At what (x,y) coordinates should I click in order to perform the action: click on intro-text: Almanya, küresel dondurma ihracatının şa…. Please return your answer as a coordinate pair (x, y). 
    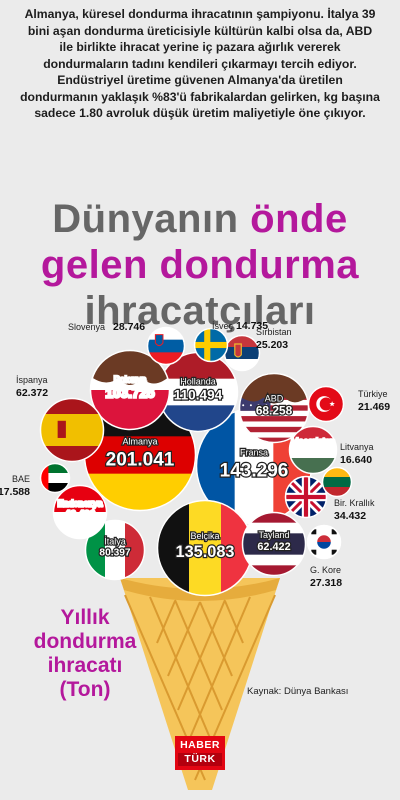
    Looking at the image, I should click on (200, 63).